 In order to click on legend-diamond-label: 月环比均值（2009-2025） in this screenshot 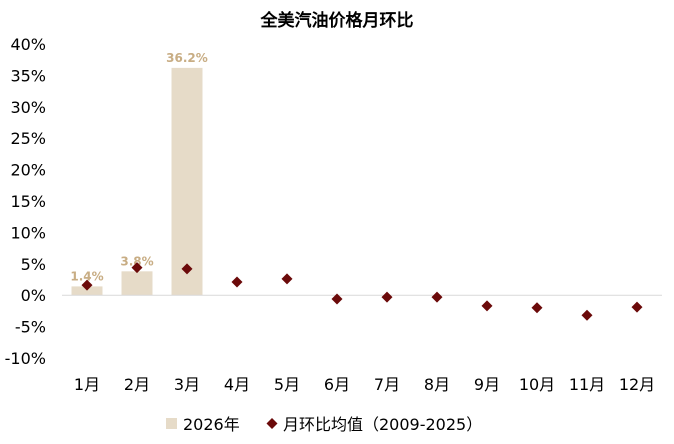, I will do `click(382, 424)`.